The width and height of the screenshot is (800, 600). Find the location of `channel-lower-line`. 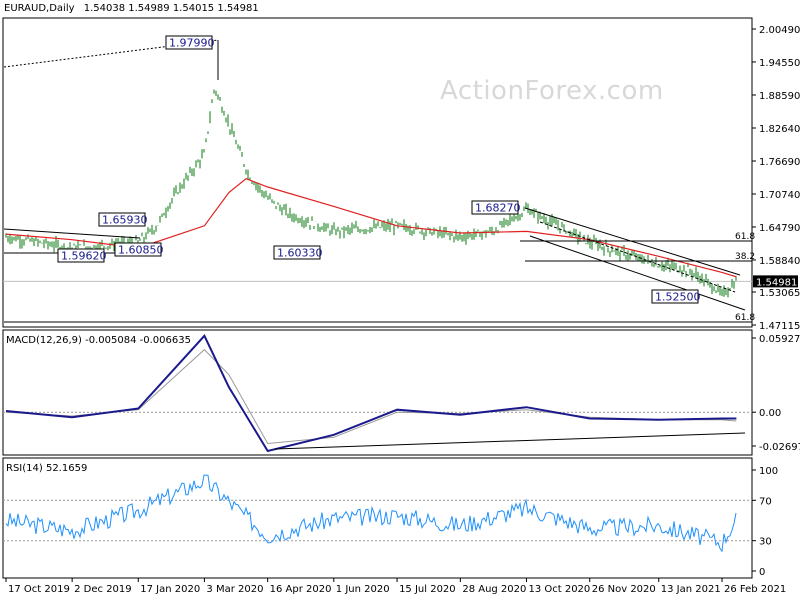

channel-lower-line is located at coordinates (637, 273).